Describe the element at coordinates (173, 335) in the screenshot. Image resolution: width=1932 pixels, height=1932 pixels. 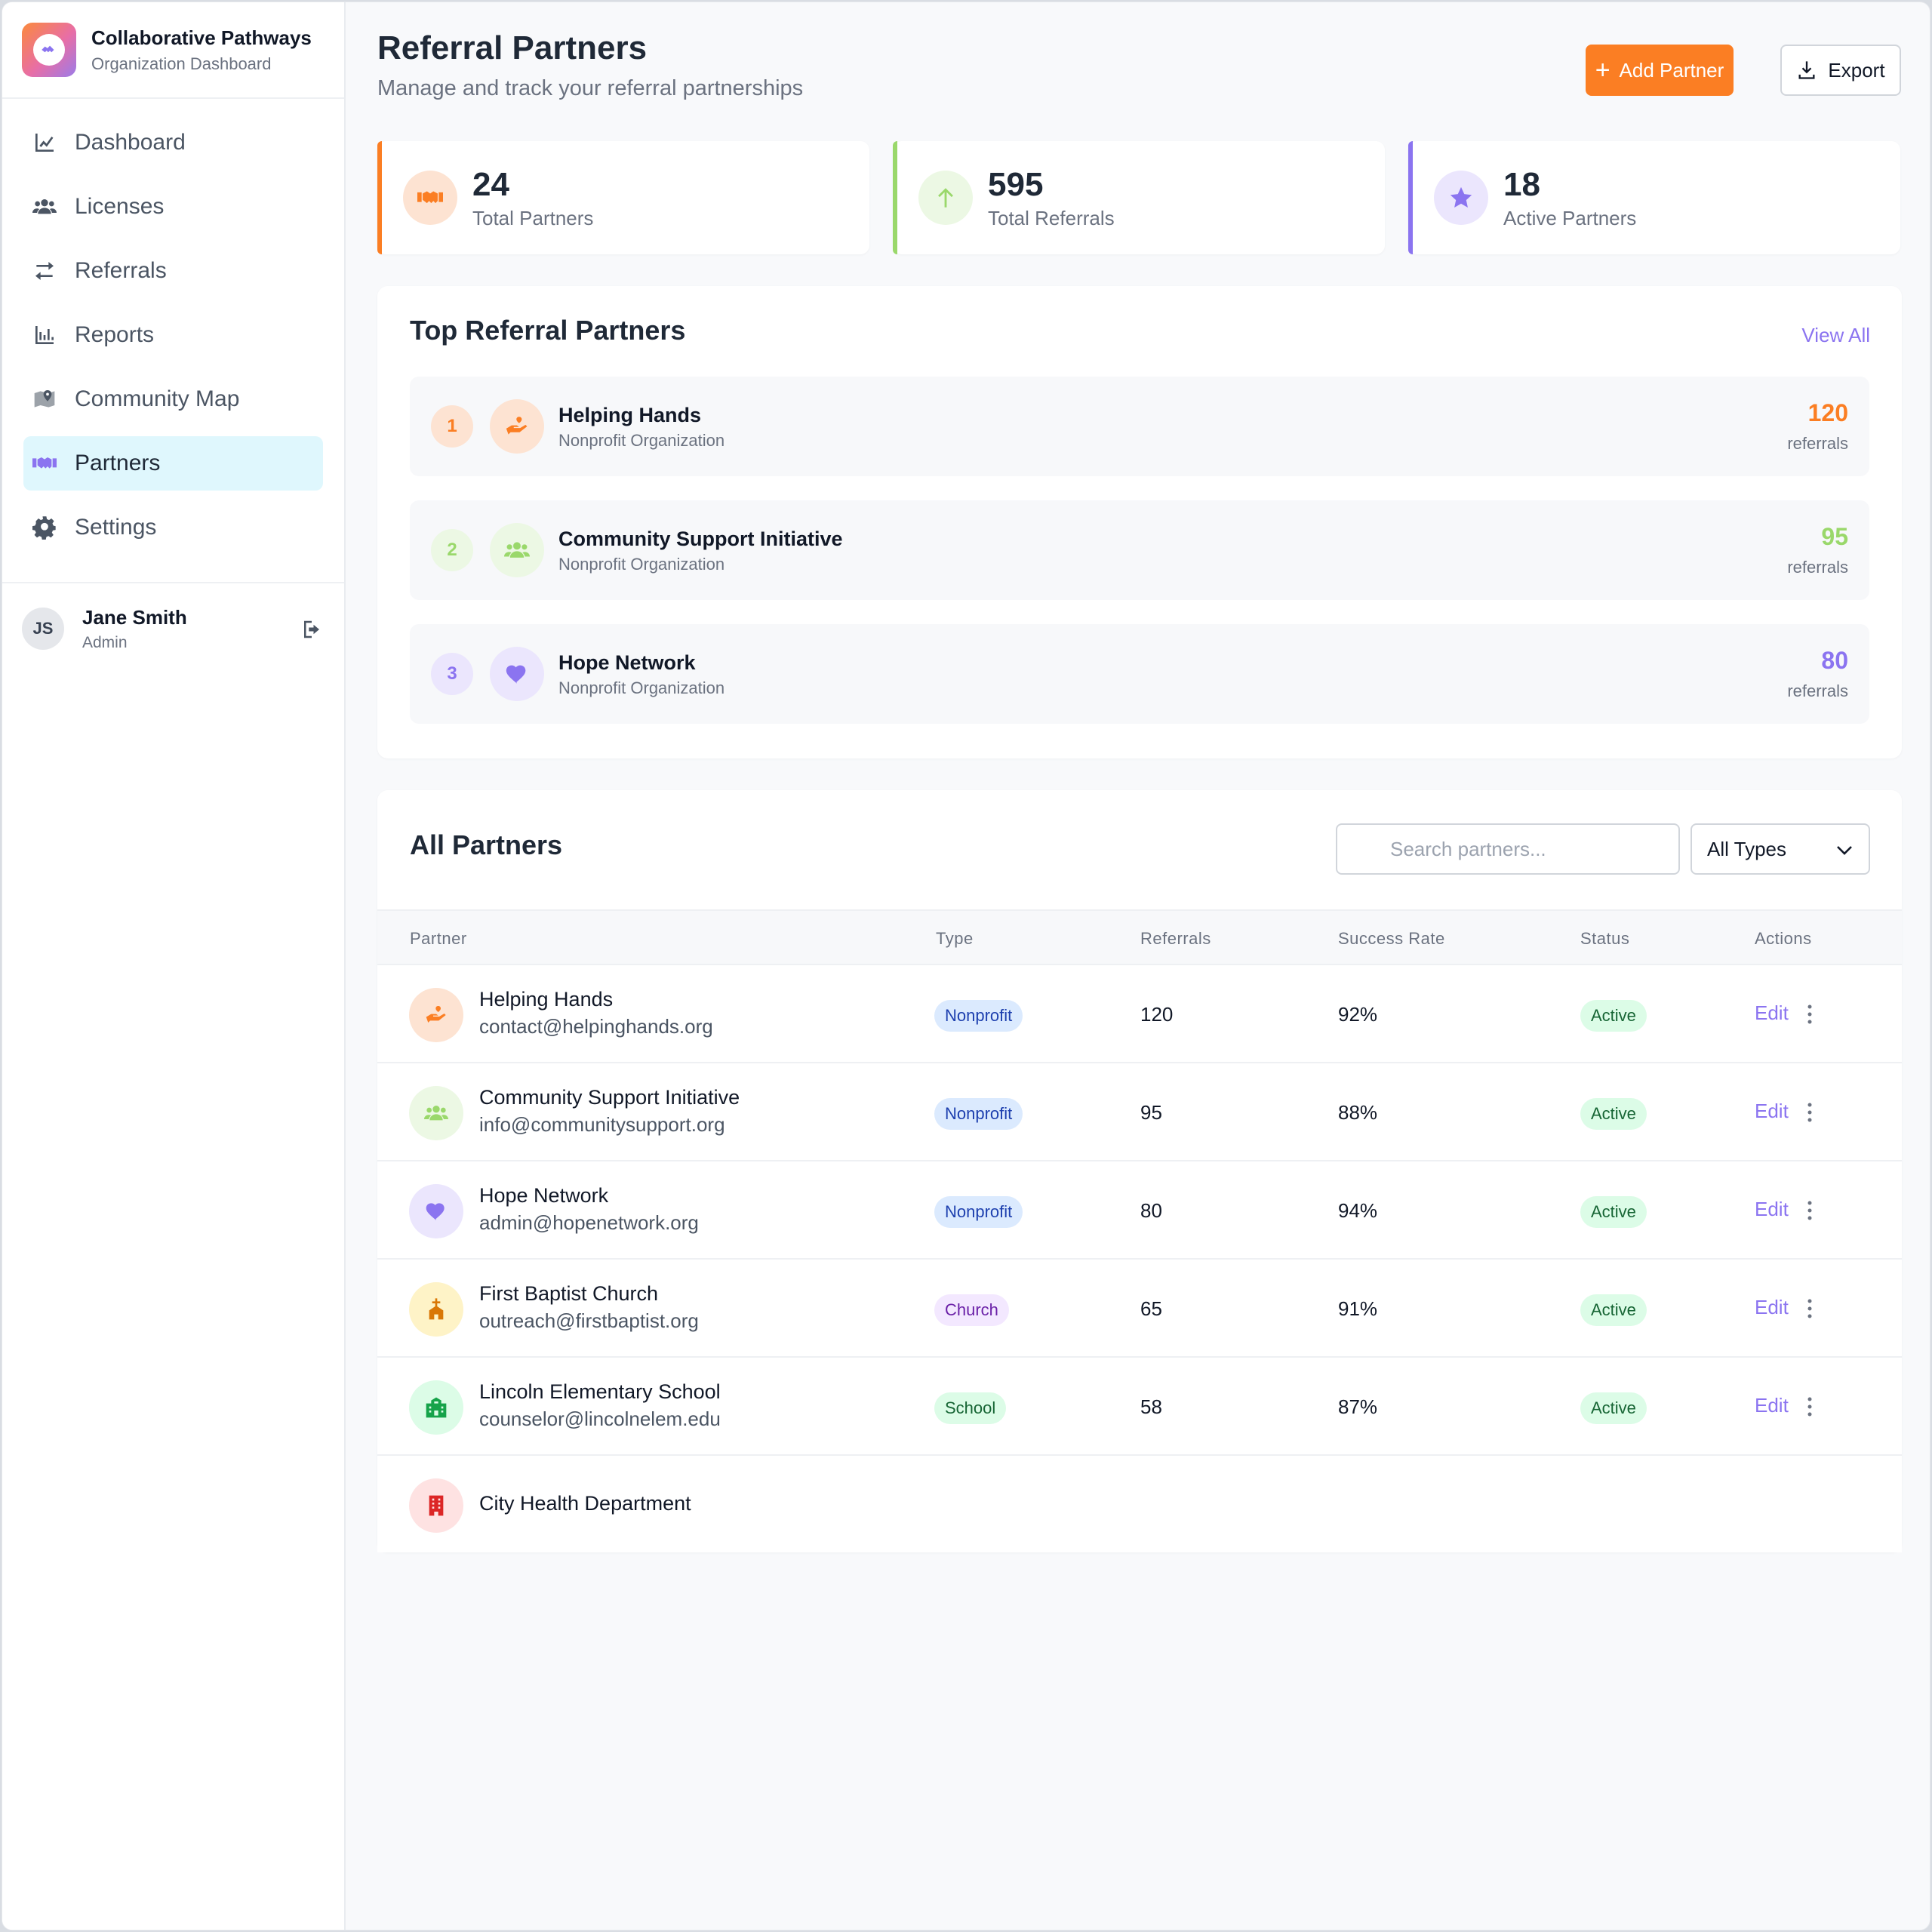
I see `sidebar-item-reports: Reports` at that location.